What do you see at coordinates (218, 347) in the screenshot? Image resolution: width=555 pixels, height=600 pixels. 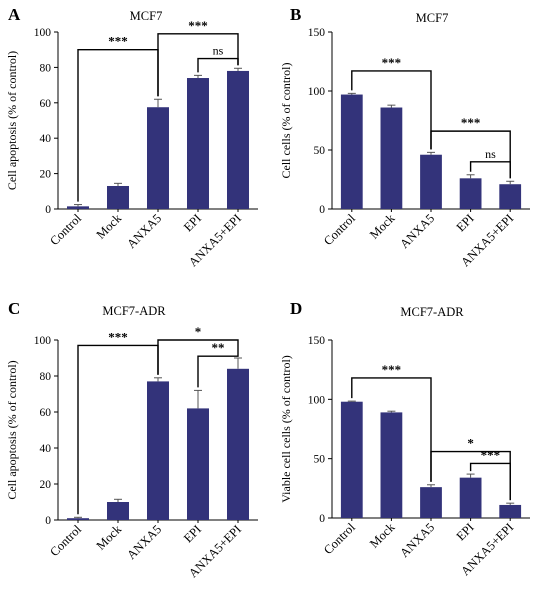 I see `significance-label: **` at bounding box center [218, 347].